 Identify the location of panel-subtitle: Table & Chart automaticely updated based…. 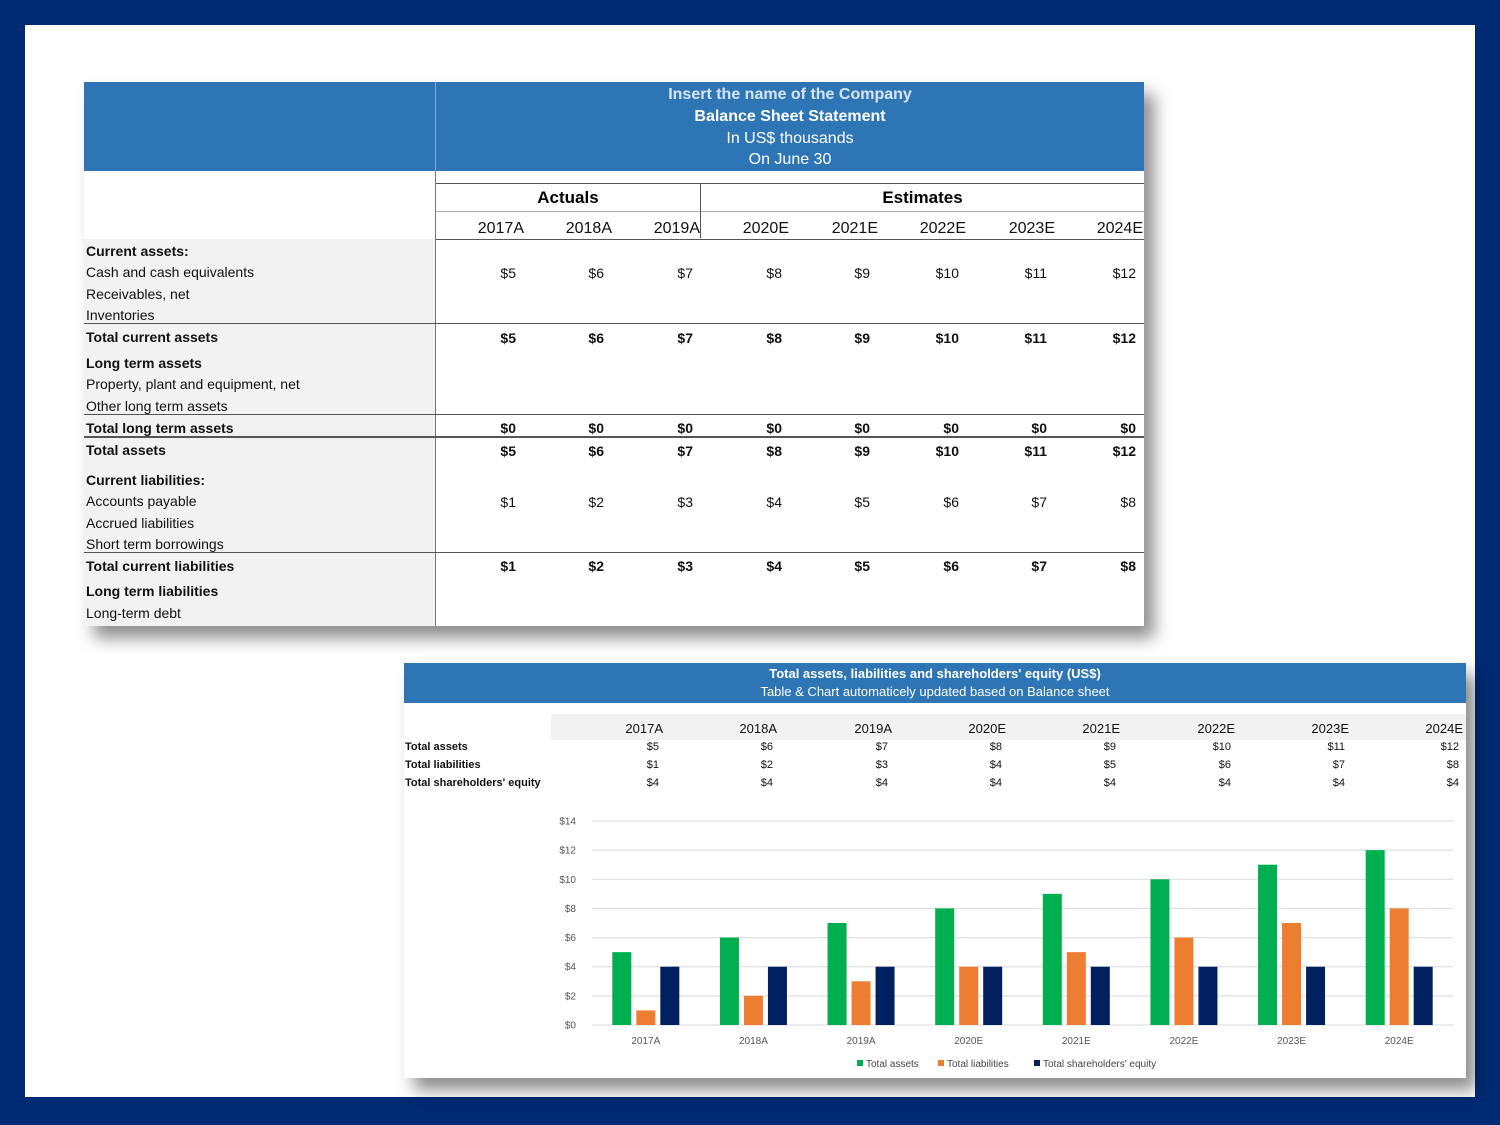
(935, 691).